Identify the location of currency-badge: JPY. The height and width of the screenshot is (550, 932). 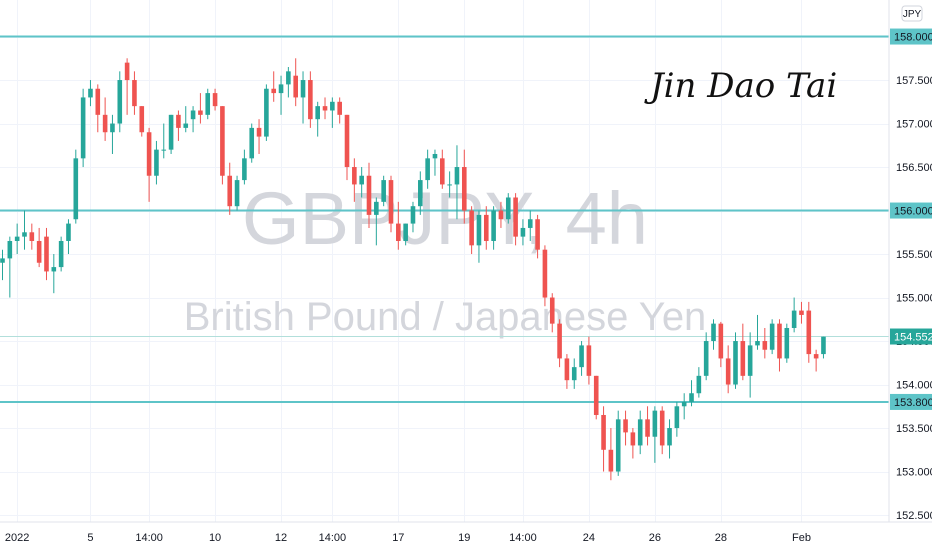
(912, 13).